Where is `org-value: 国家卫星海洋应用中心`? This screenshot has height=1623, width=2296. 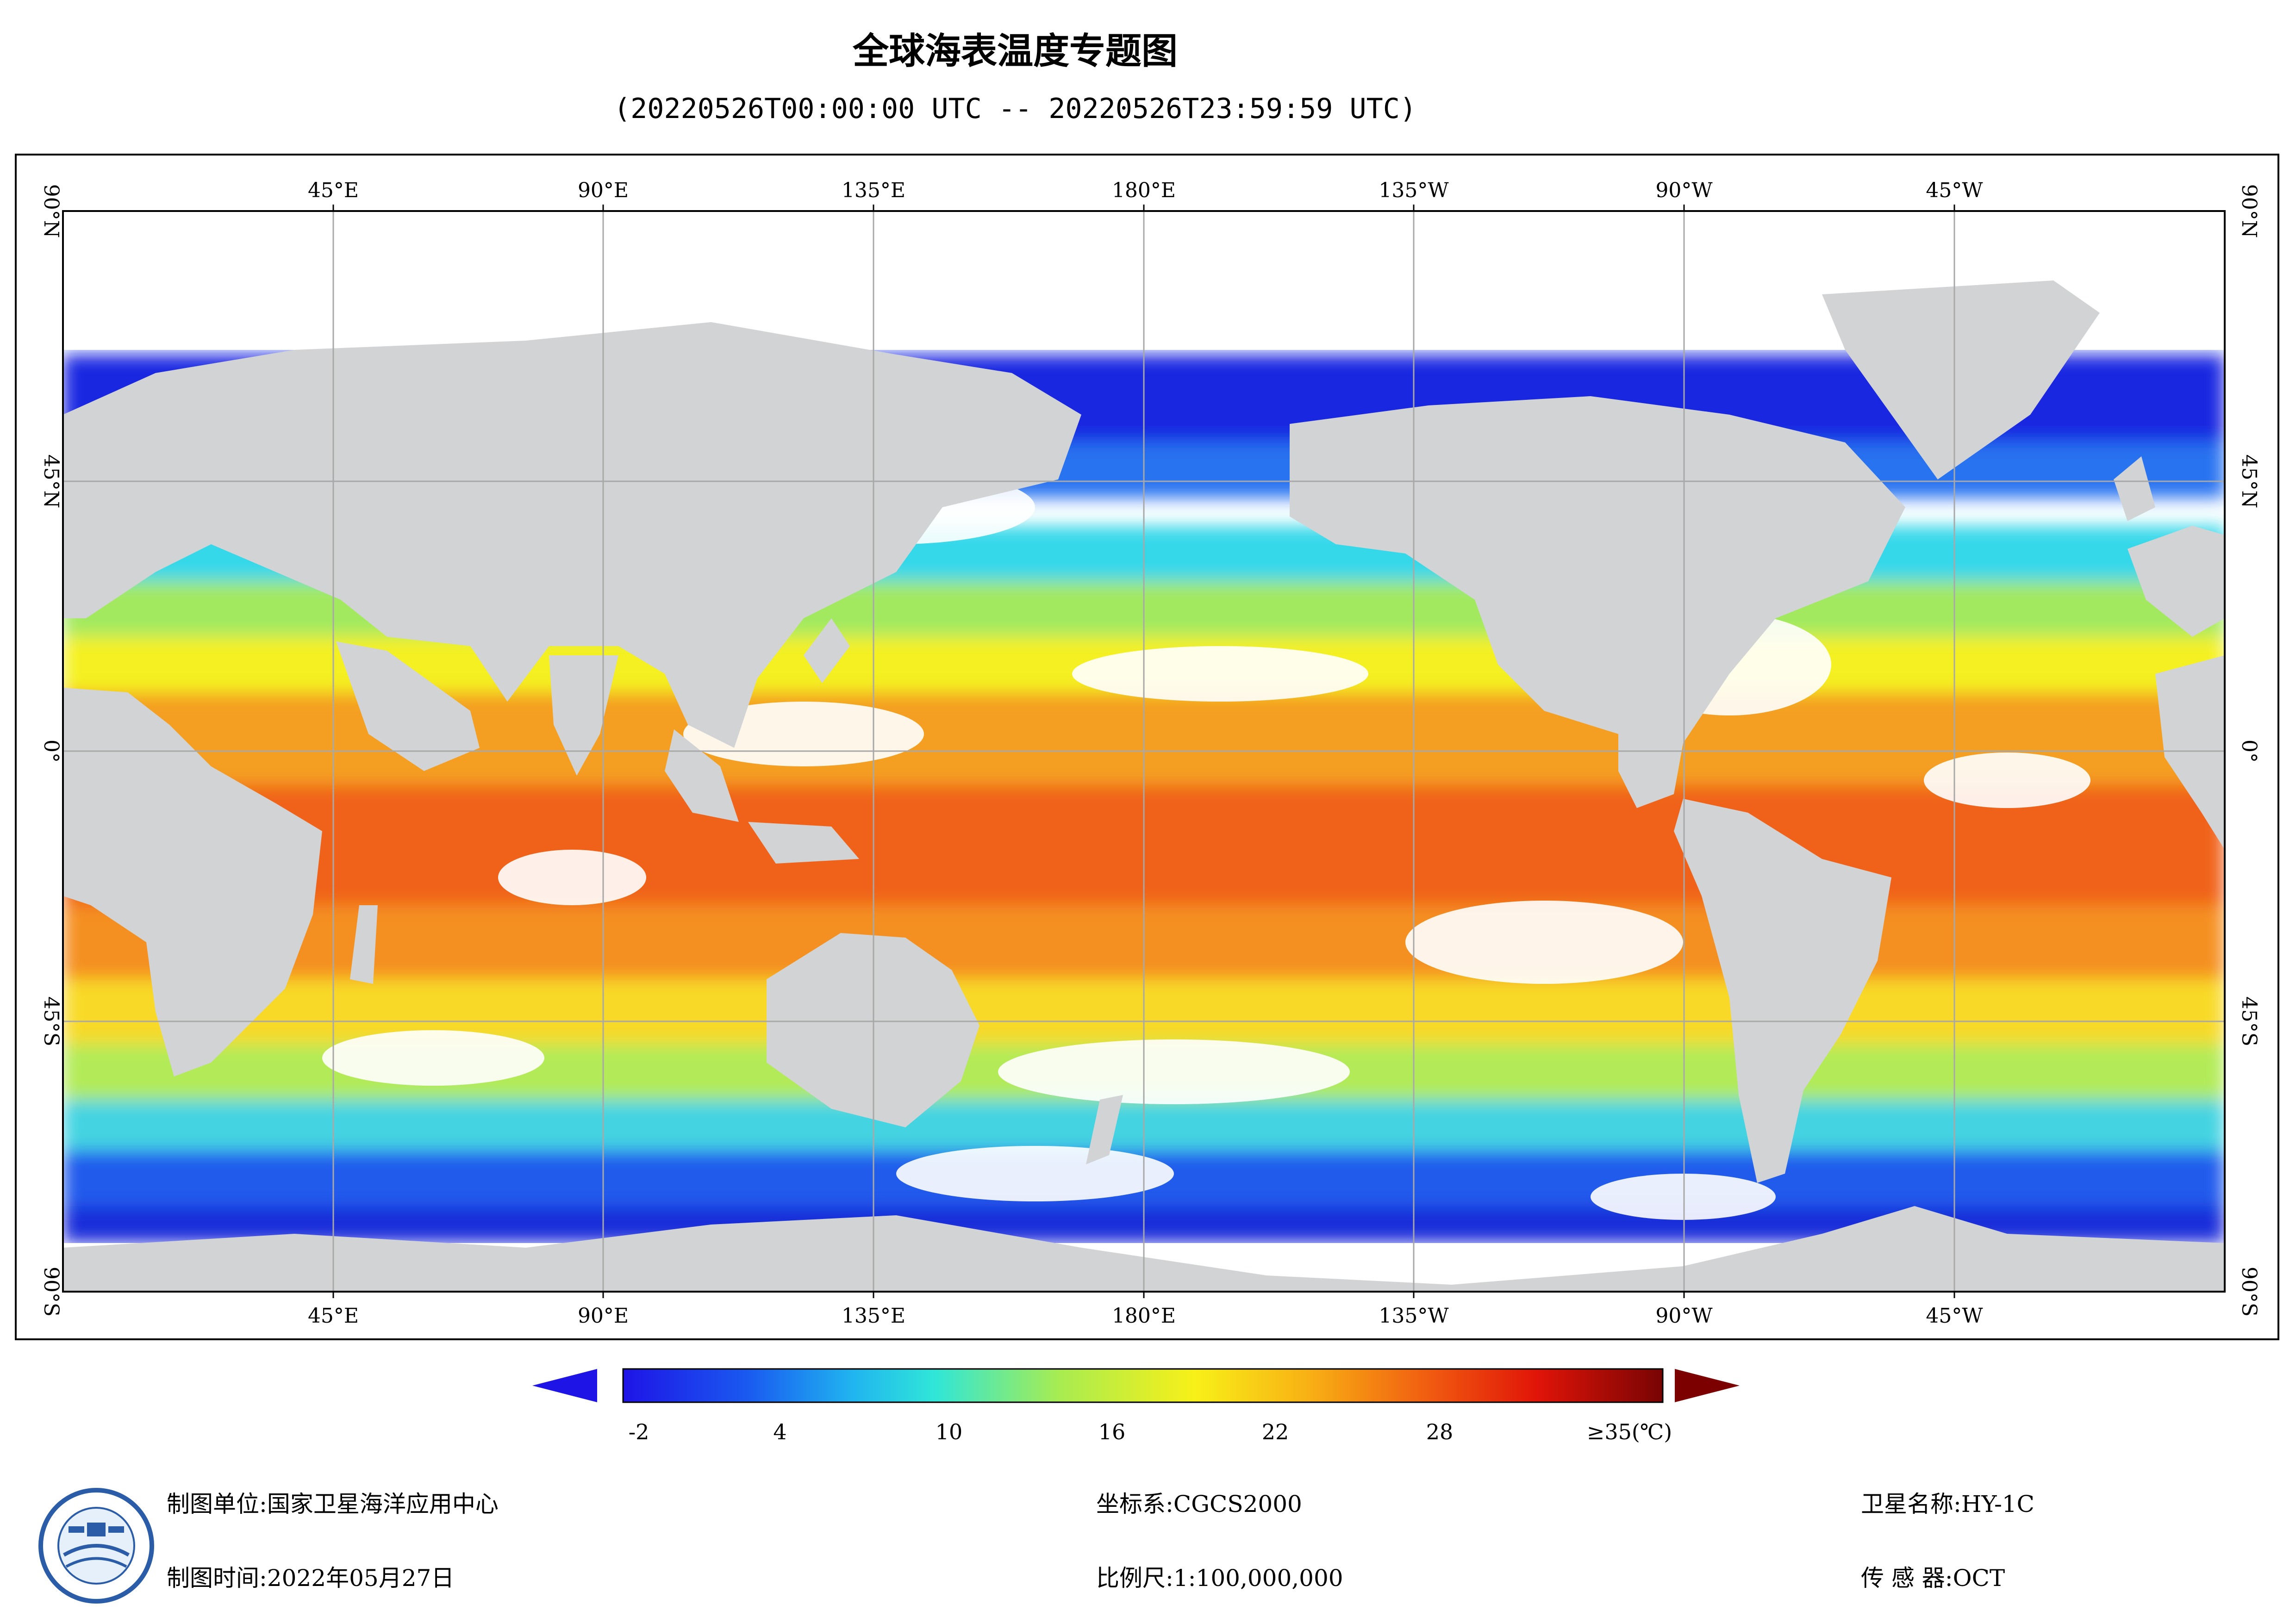 org-value: 国家卫星海洋应用中心 is located at coordinates (383, 1504).